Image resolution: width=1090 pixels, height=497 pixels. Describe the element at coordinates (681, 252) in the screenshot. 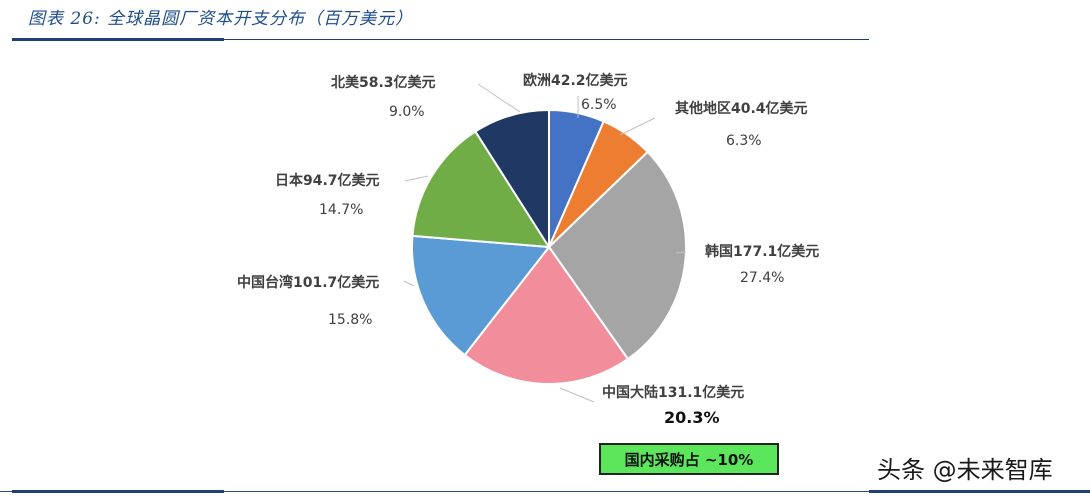

I see `leader-line-korea` at that location.